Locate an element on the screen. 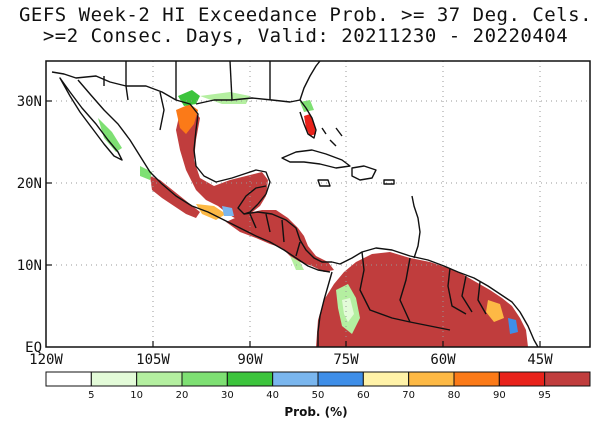 This screenshot has height=430, width=611. colorbar-label: 10 is located at coordinates (136, 395).